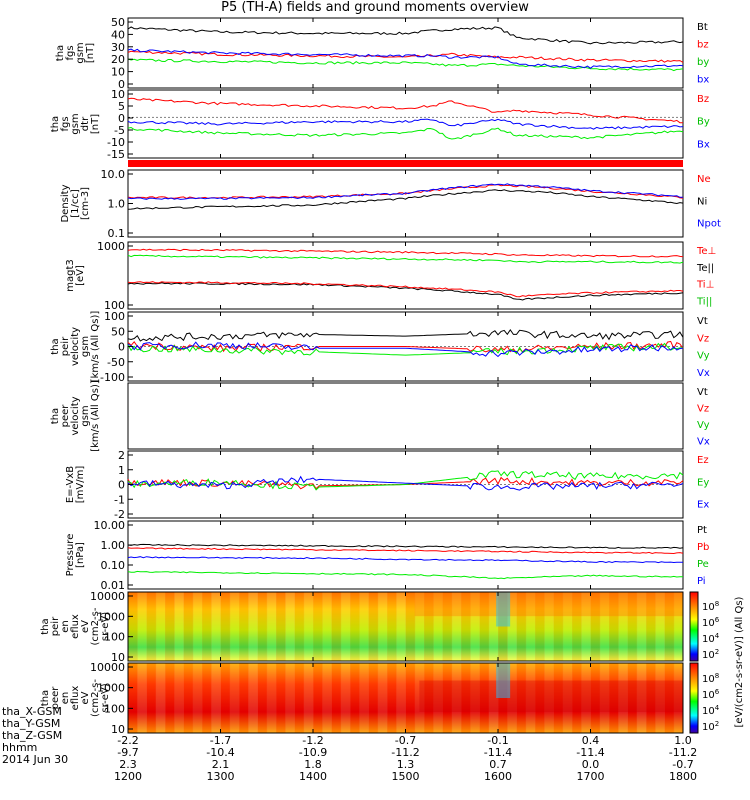 This screenshot has width=750, height=800. Describe the element at coordinates (705, 268) in the screenshot. I see `legend-entry-Te||: Te||` at that location.